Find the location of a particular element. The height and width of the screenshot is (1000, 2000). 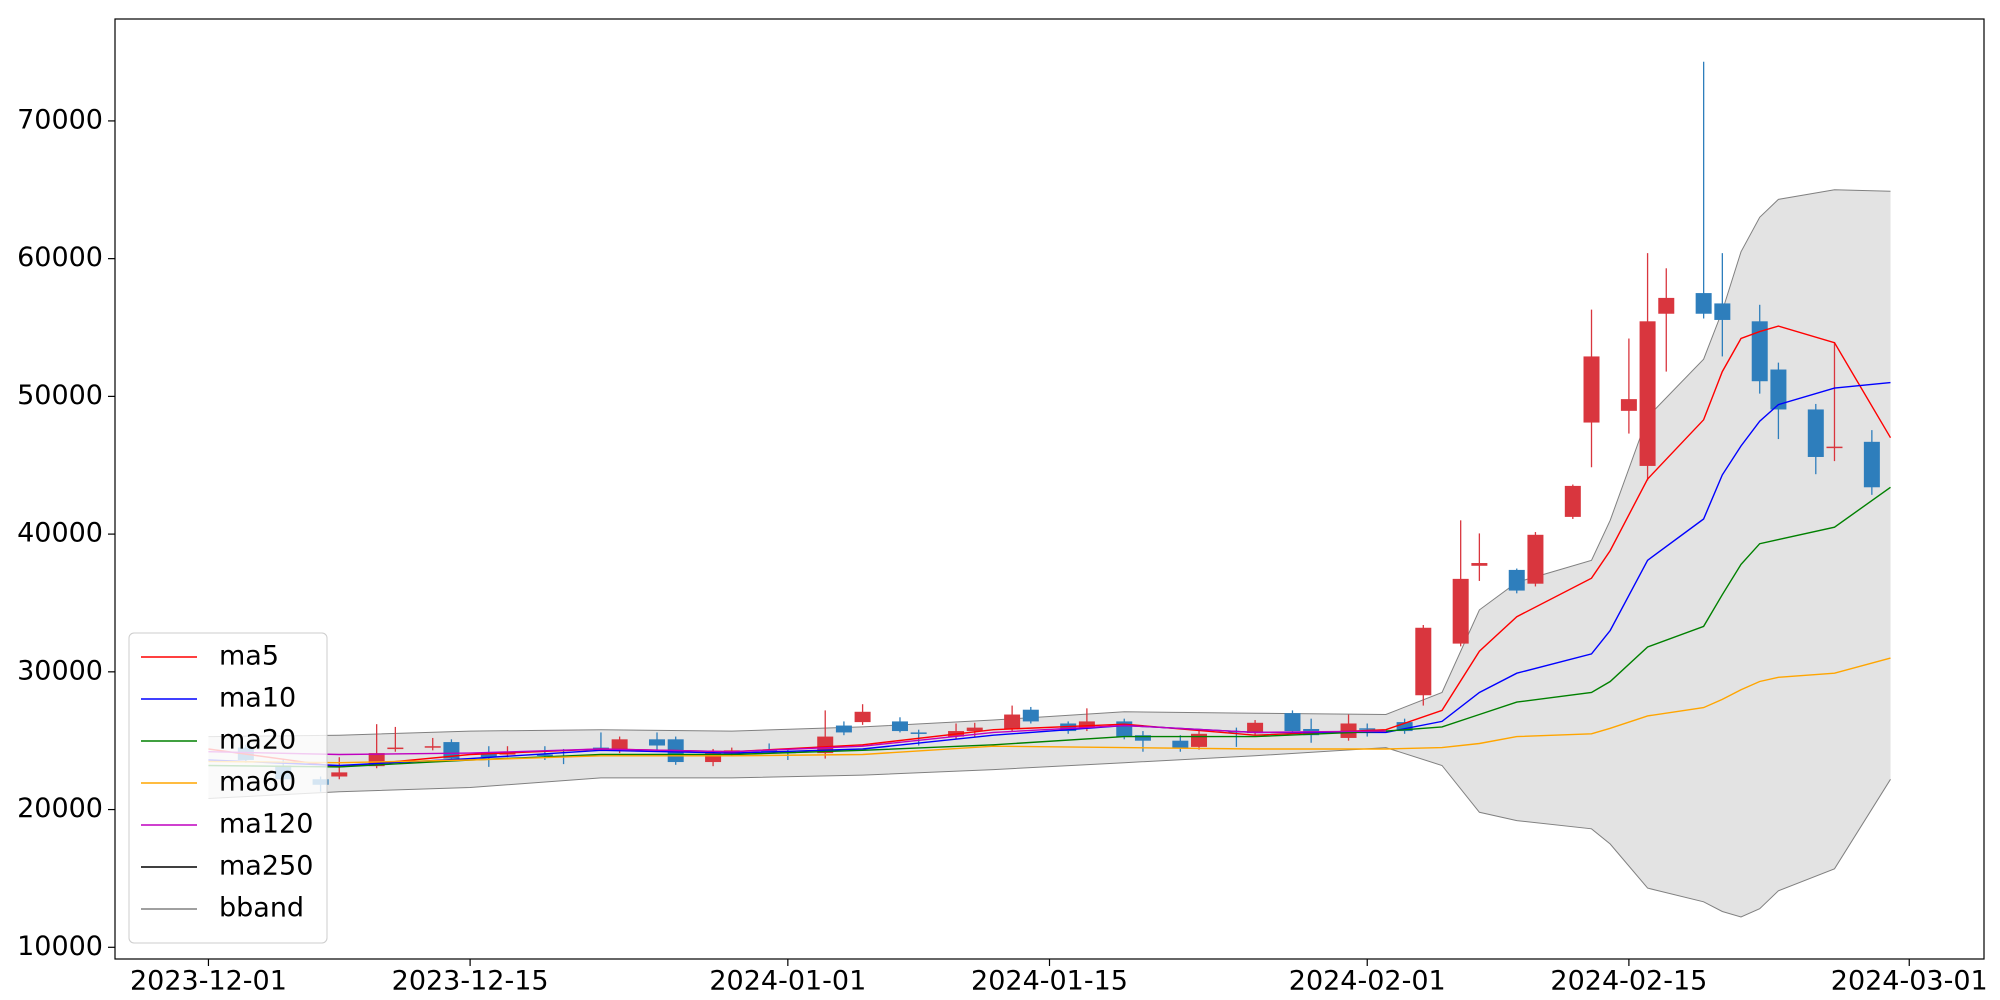

y-tick-label: 60000 is located at coordinates (60, 257).